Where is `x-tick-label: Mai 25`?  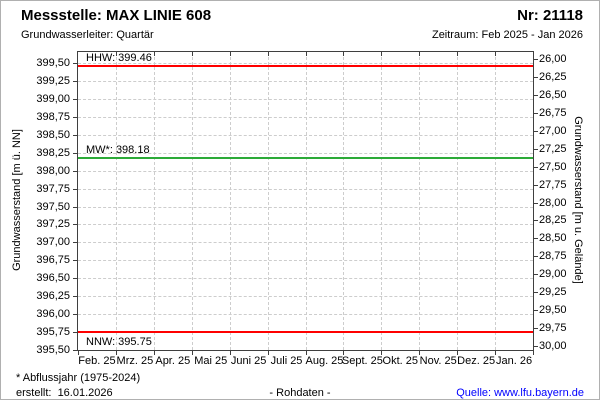
x-tick-label: Mai 25 is located at coordinates (211, 361).